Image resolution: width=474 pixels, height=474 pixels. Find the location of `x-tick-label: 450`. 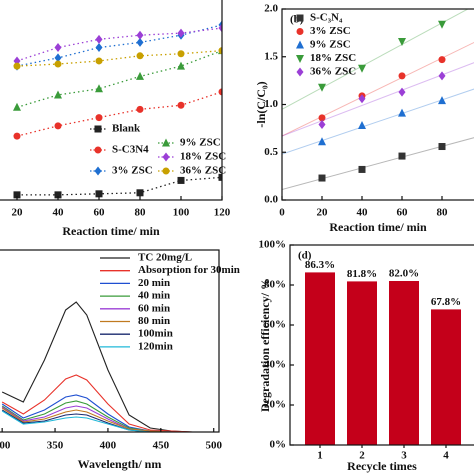

x-tick-label: 450 is located at coordinates (161, 446).